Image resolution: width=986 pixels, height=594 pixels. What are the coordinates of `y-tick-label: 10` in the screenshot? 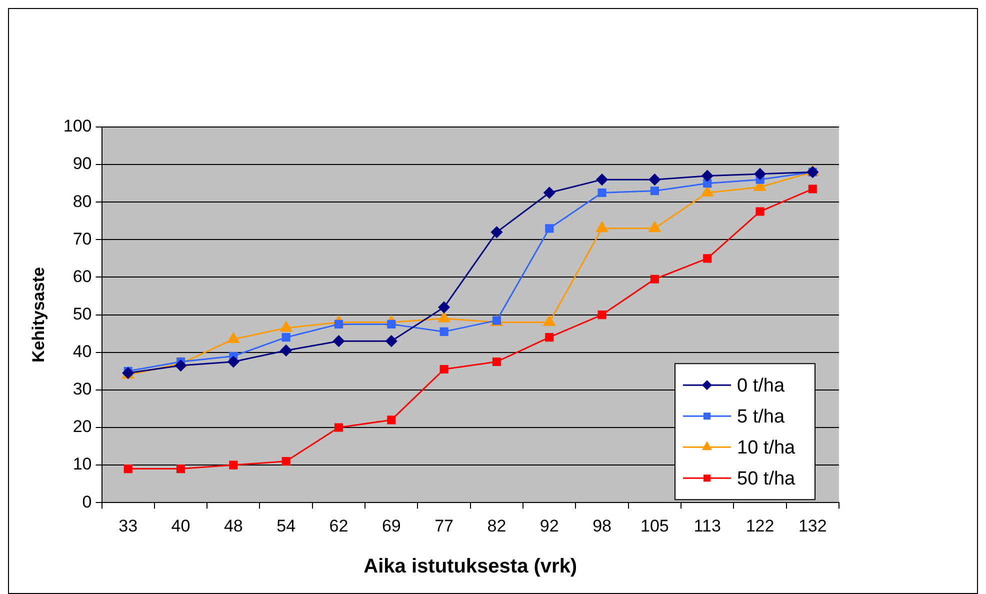 It's located at (82, 464).